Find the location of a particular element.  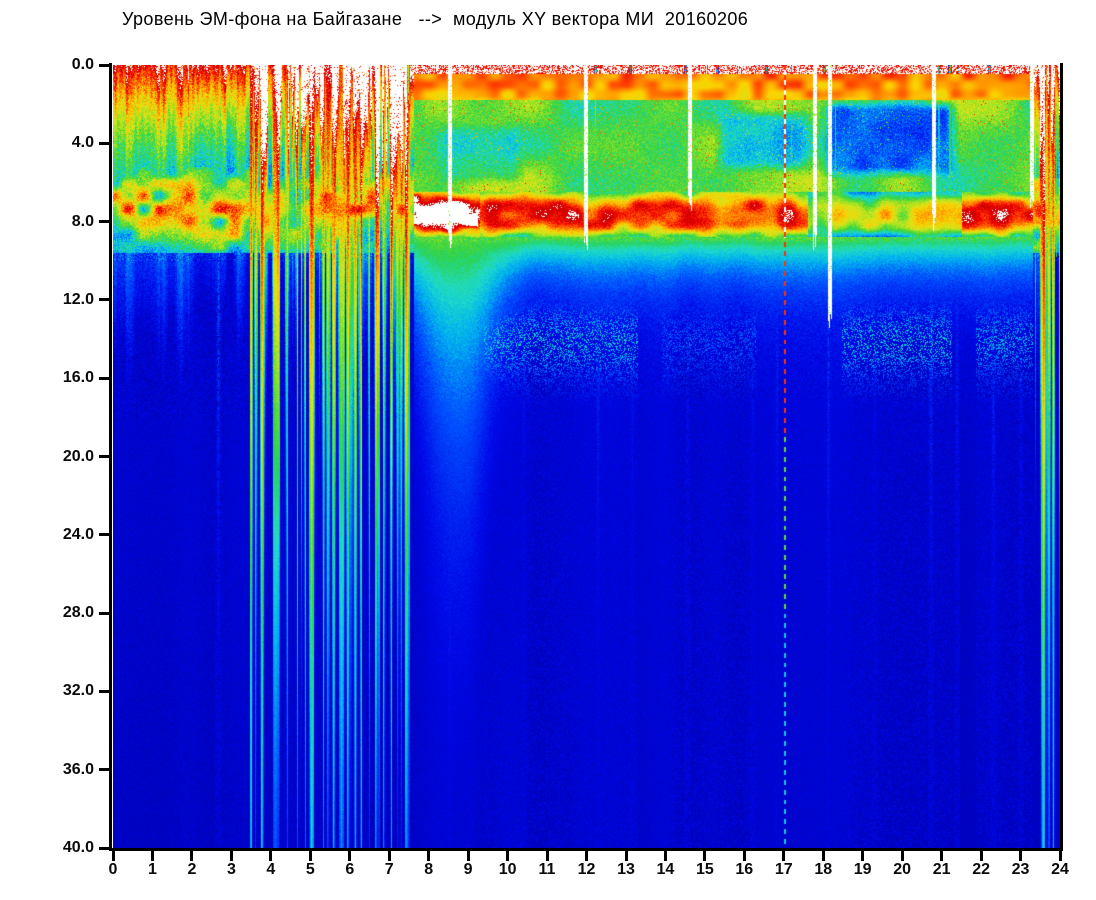

x-tick-label: 19 is located at coordinates (862, 869).